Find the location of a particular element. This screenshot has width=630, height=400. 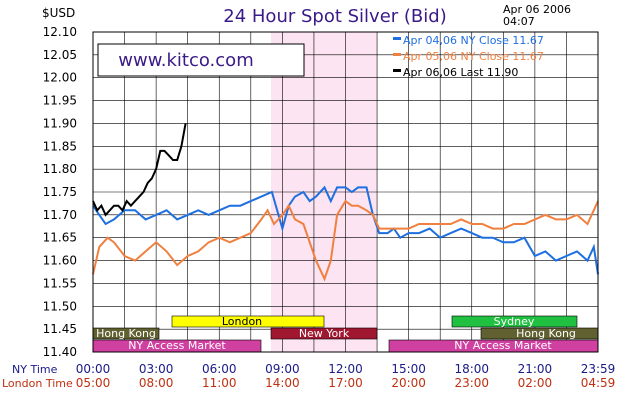

legend-entry: Apr 05,06 NY Close 11.67 is located at coordinates (473, 56).